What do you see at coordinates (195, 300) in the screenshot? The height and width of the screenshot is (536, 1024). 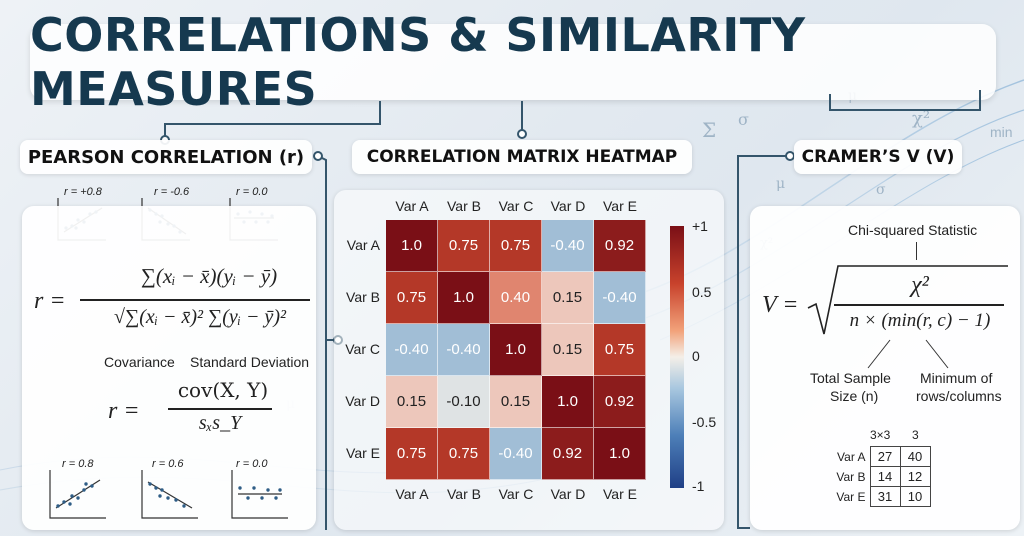 I see `pearson-fraction-bar` at bounding box center [195, 300].